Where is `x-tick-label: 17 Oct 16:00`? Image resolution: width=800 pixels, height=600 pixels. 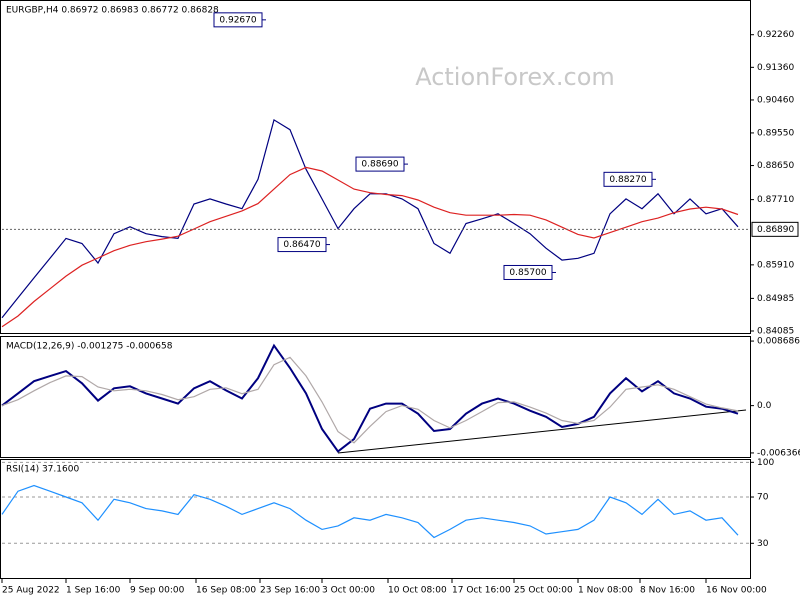
x-tick-label: 17 Oct 16:00 is located at coordinates (481, 591).